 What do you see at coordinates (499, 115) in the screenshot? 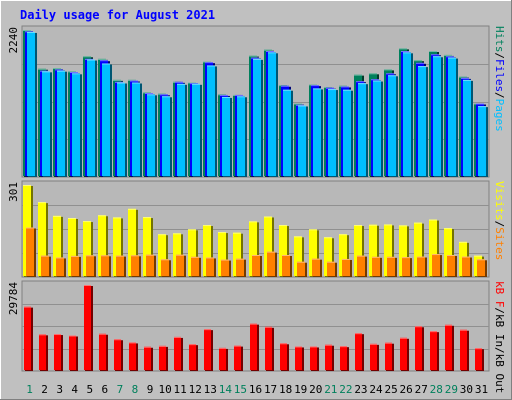
I see `legend-label: Pages` at bounding box center [499, 115].